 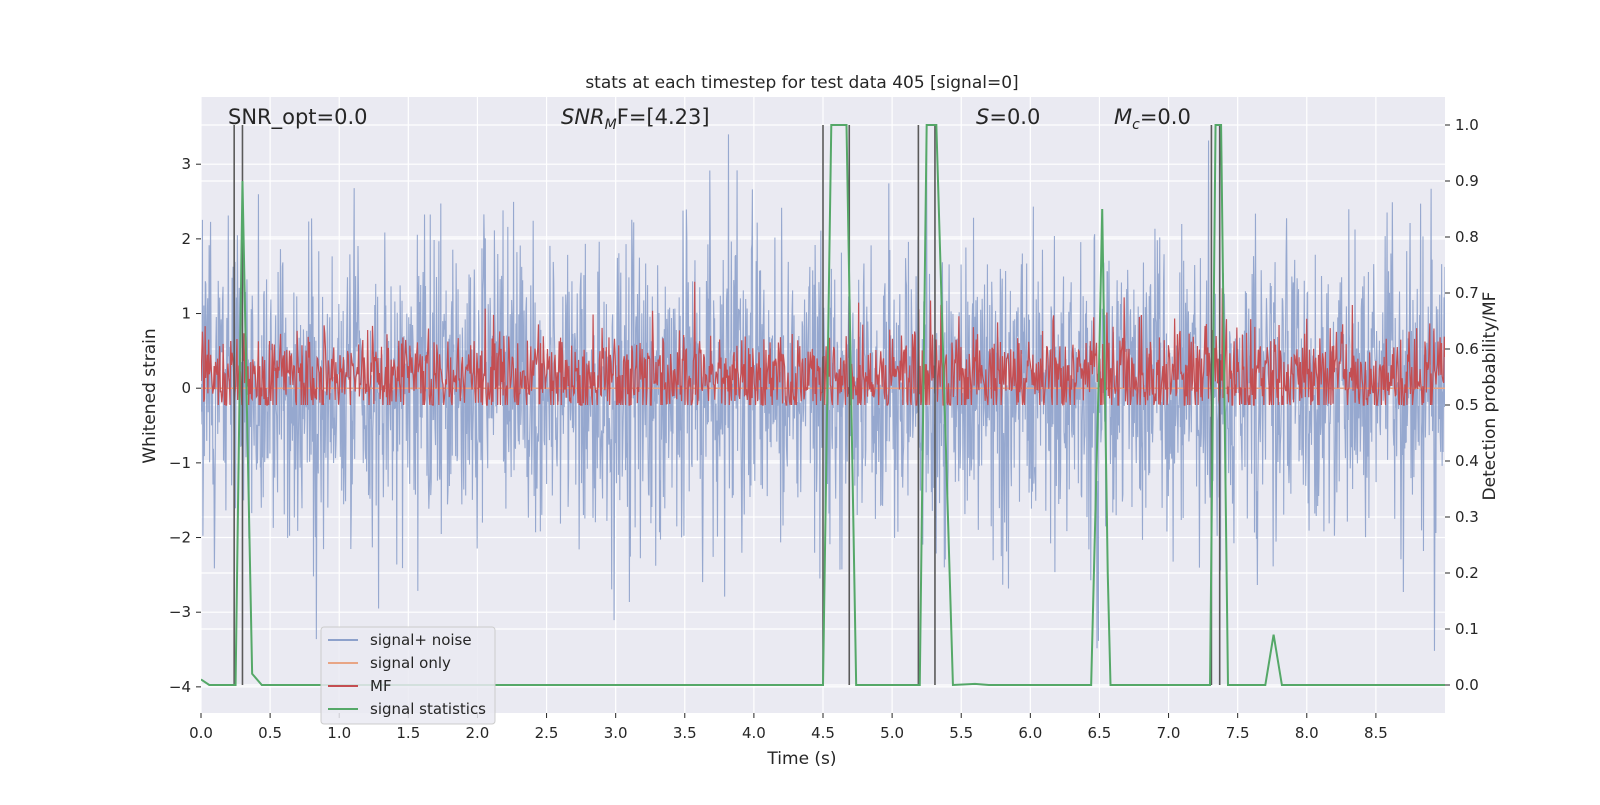 What do you see at coordinates (339, 733) in the screenshot?
I see `x-tick-label: 1.0` at bounding box center [339, 733].